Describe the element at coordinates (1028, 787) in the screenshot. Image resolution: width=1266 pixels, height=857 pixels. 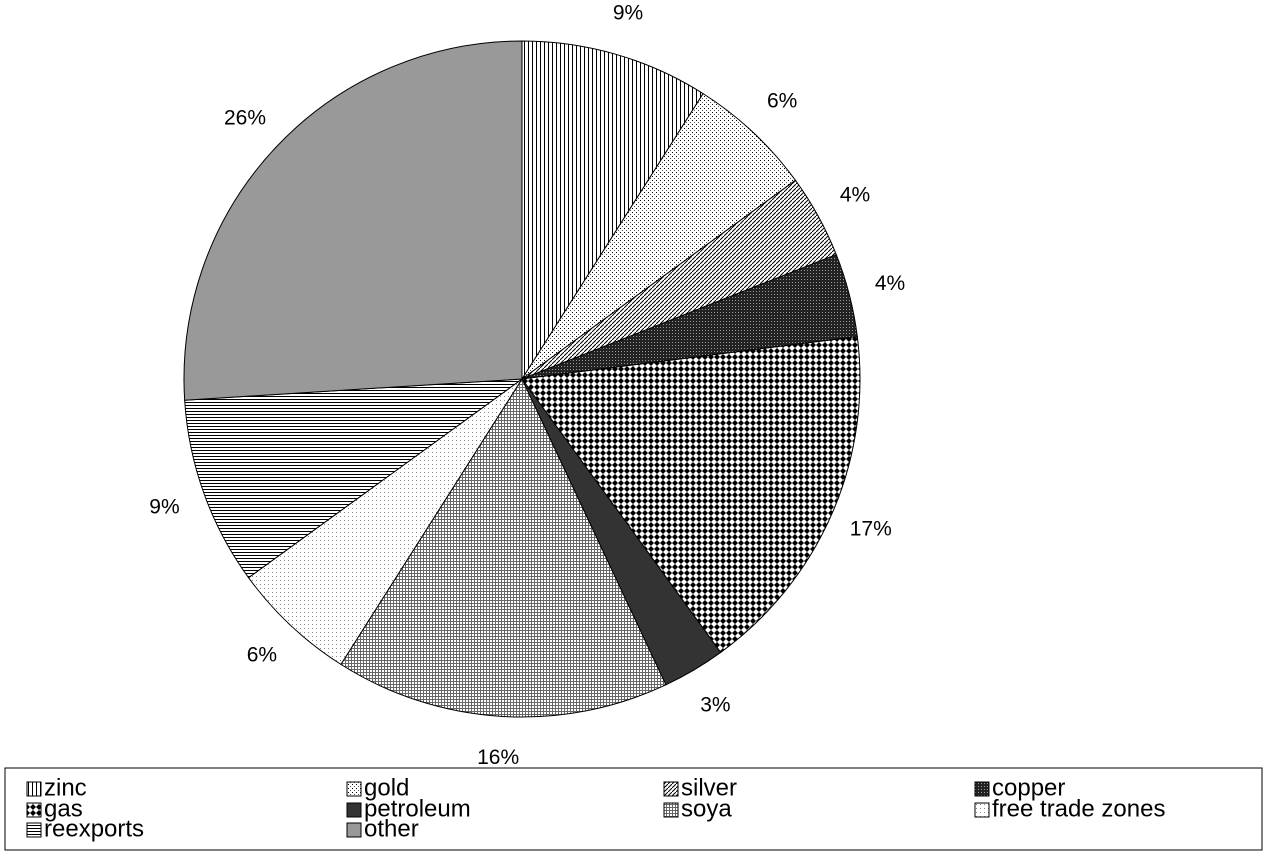
I see `legend-label: copper` at that location.